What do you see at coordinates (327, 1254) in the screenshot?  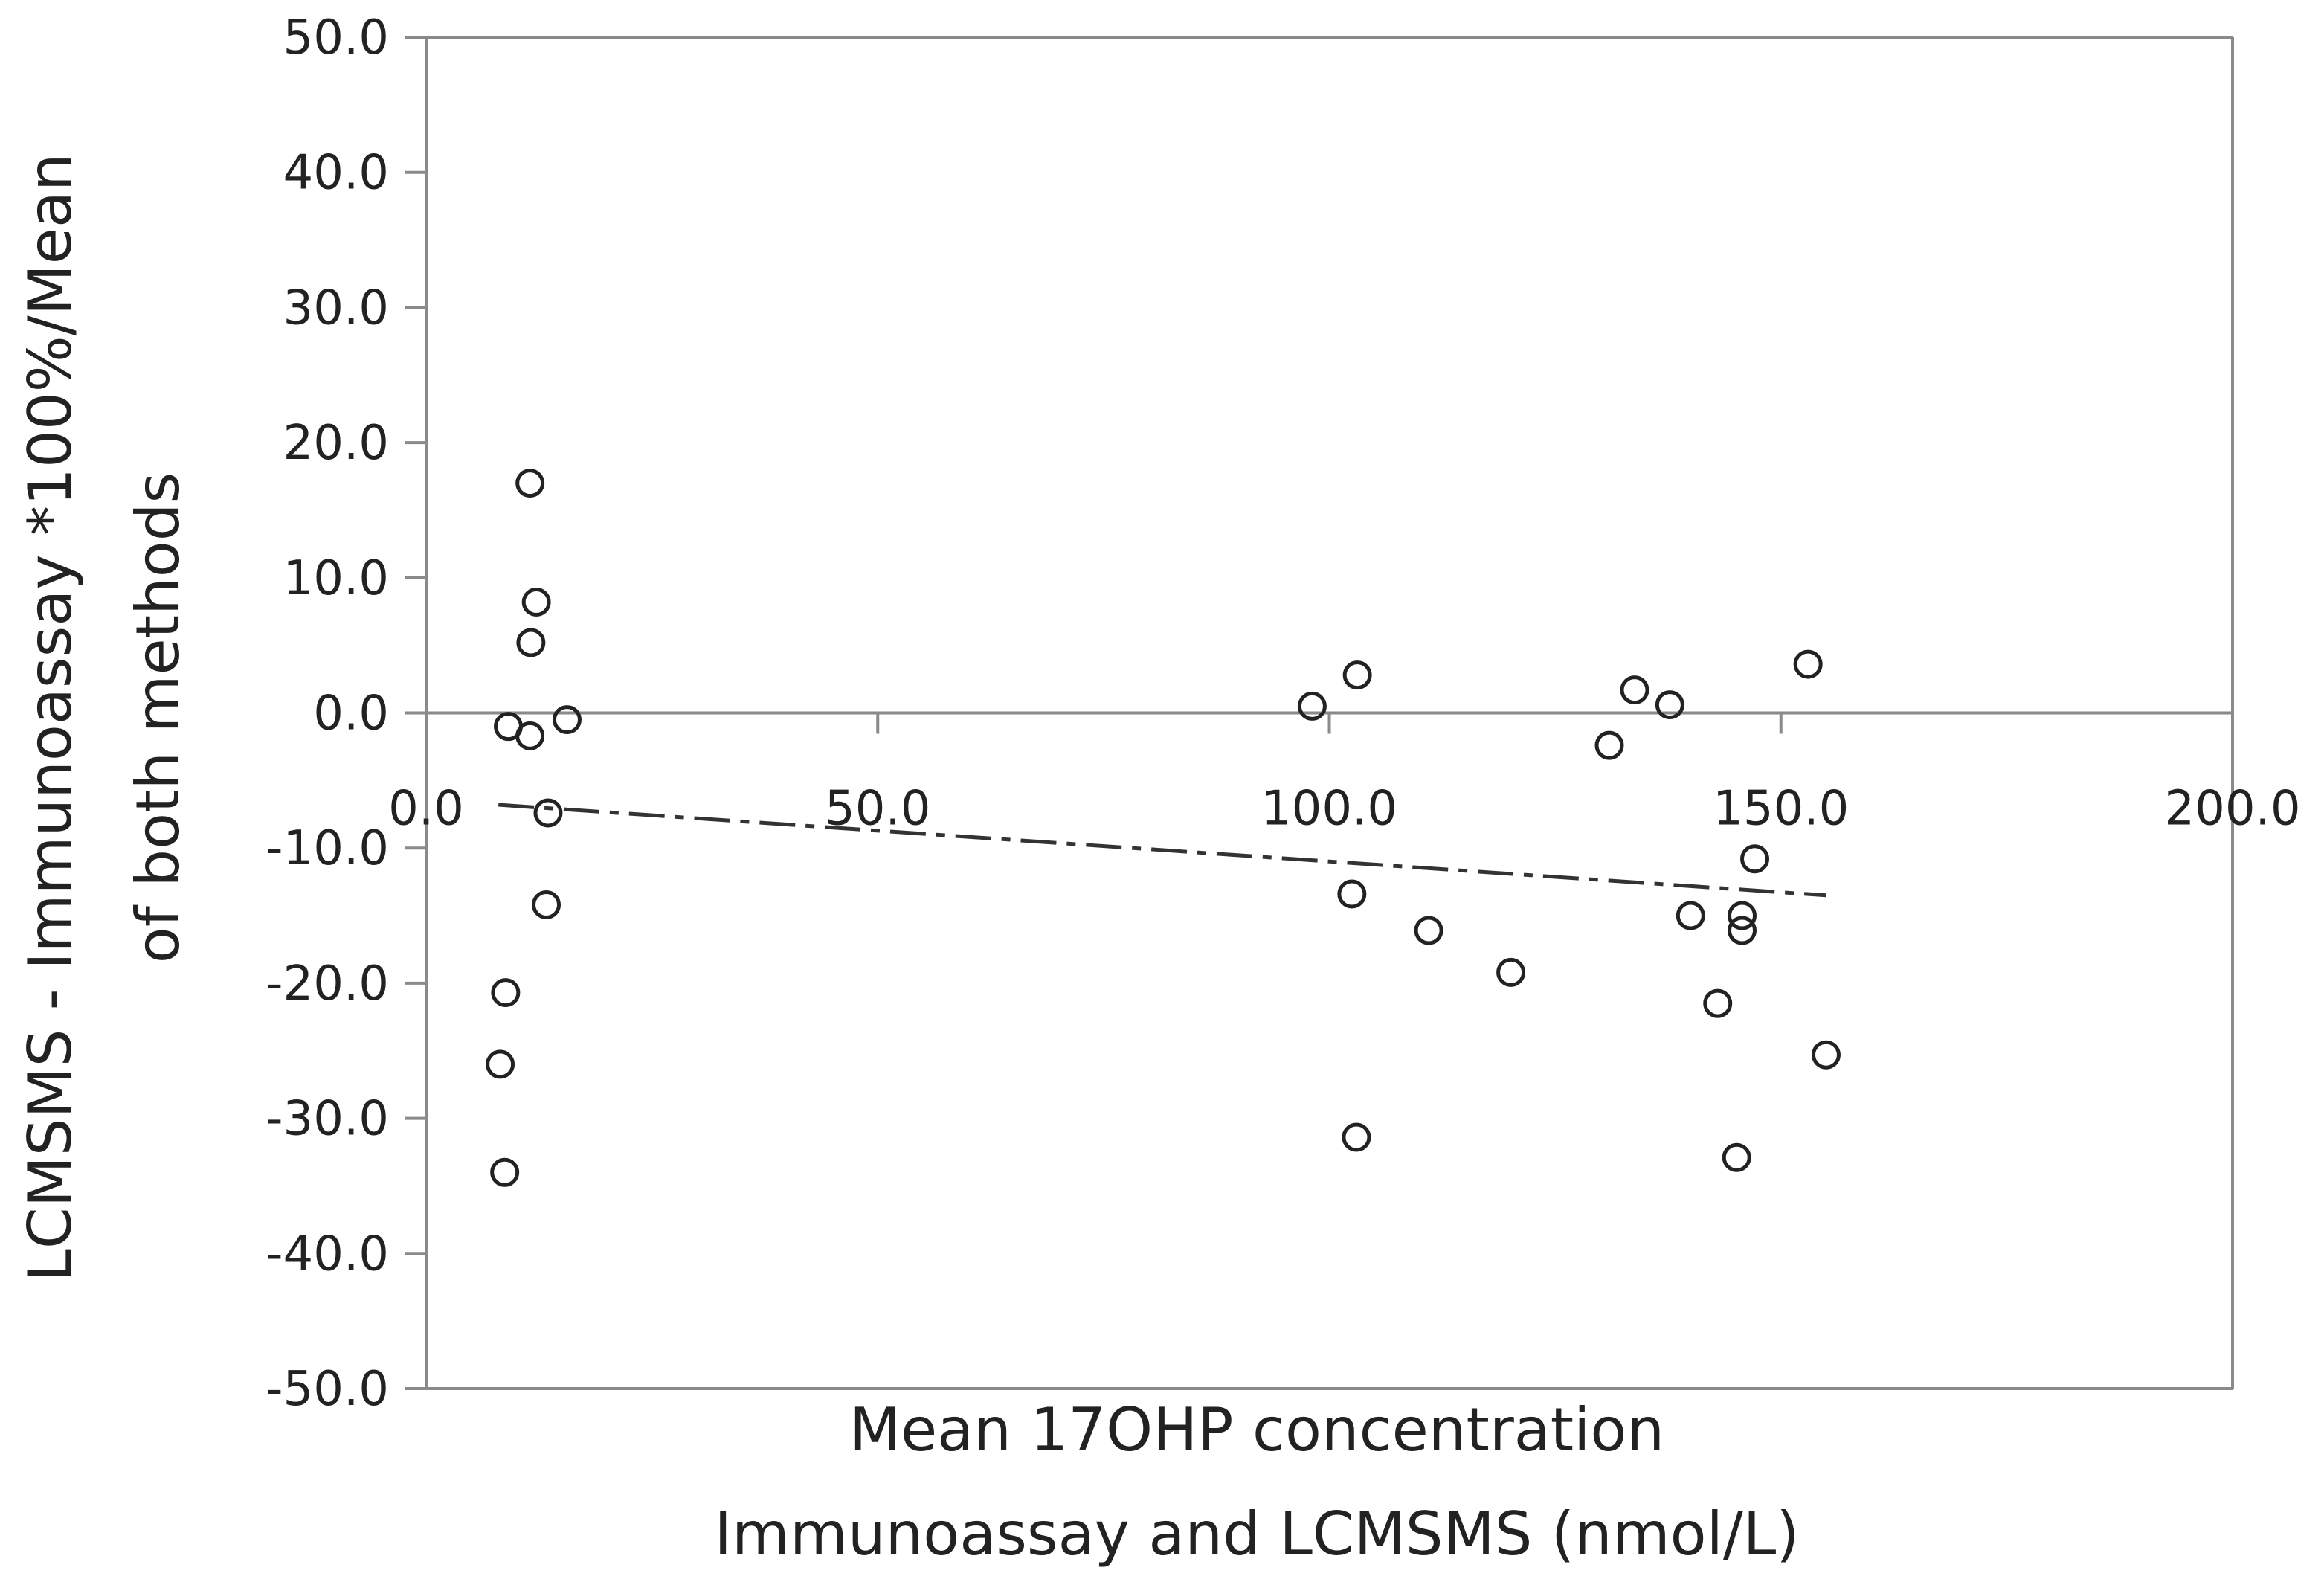 I see `y-tick-label: -40.0` at bounding box center [327, 1254].